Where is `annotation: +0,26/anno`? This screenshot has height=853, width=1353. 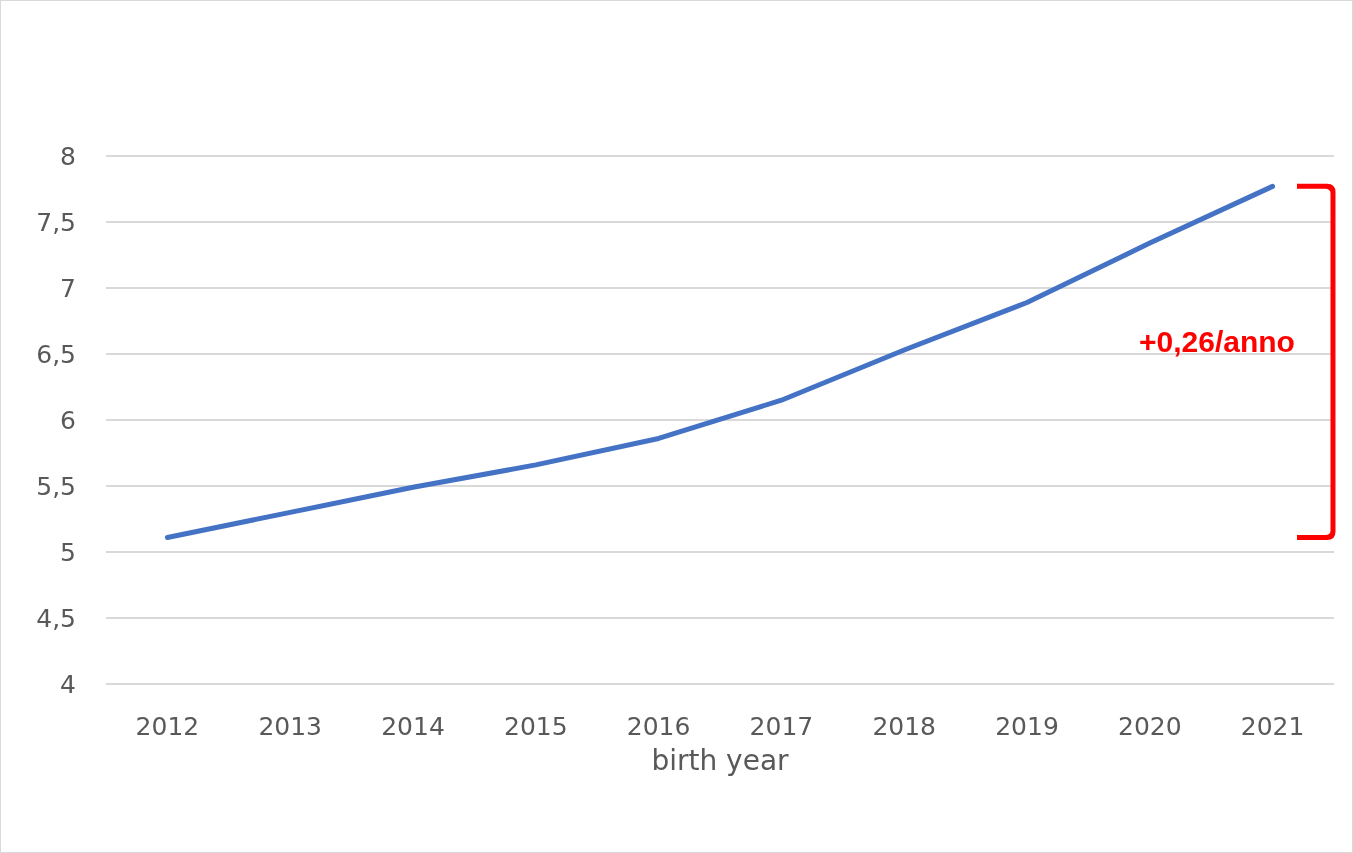
annotation: +0,26/anno is located at coordinates (1217, 341).